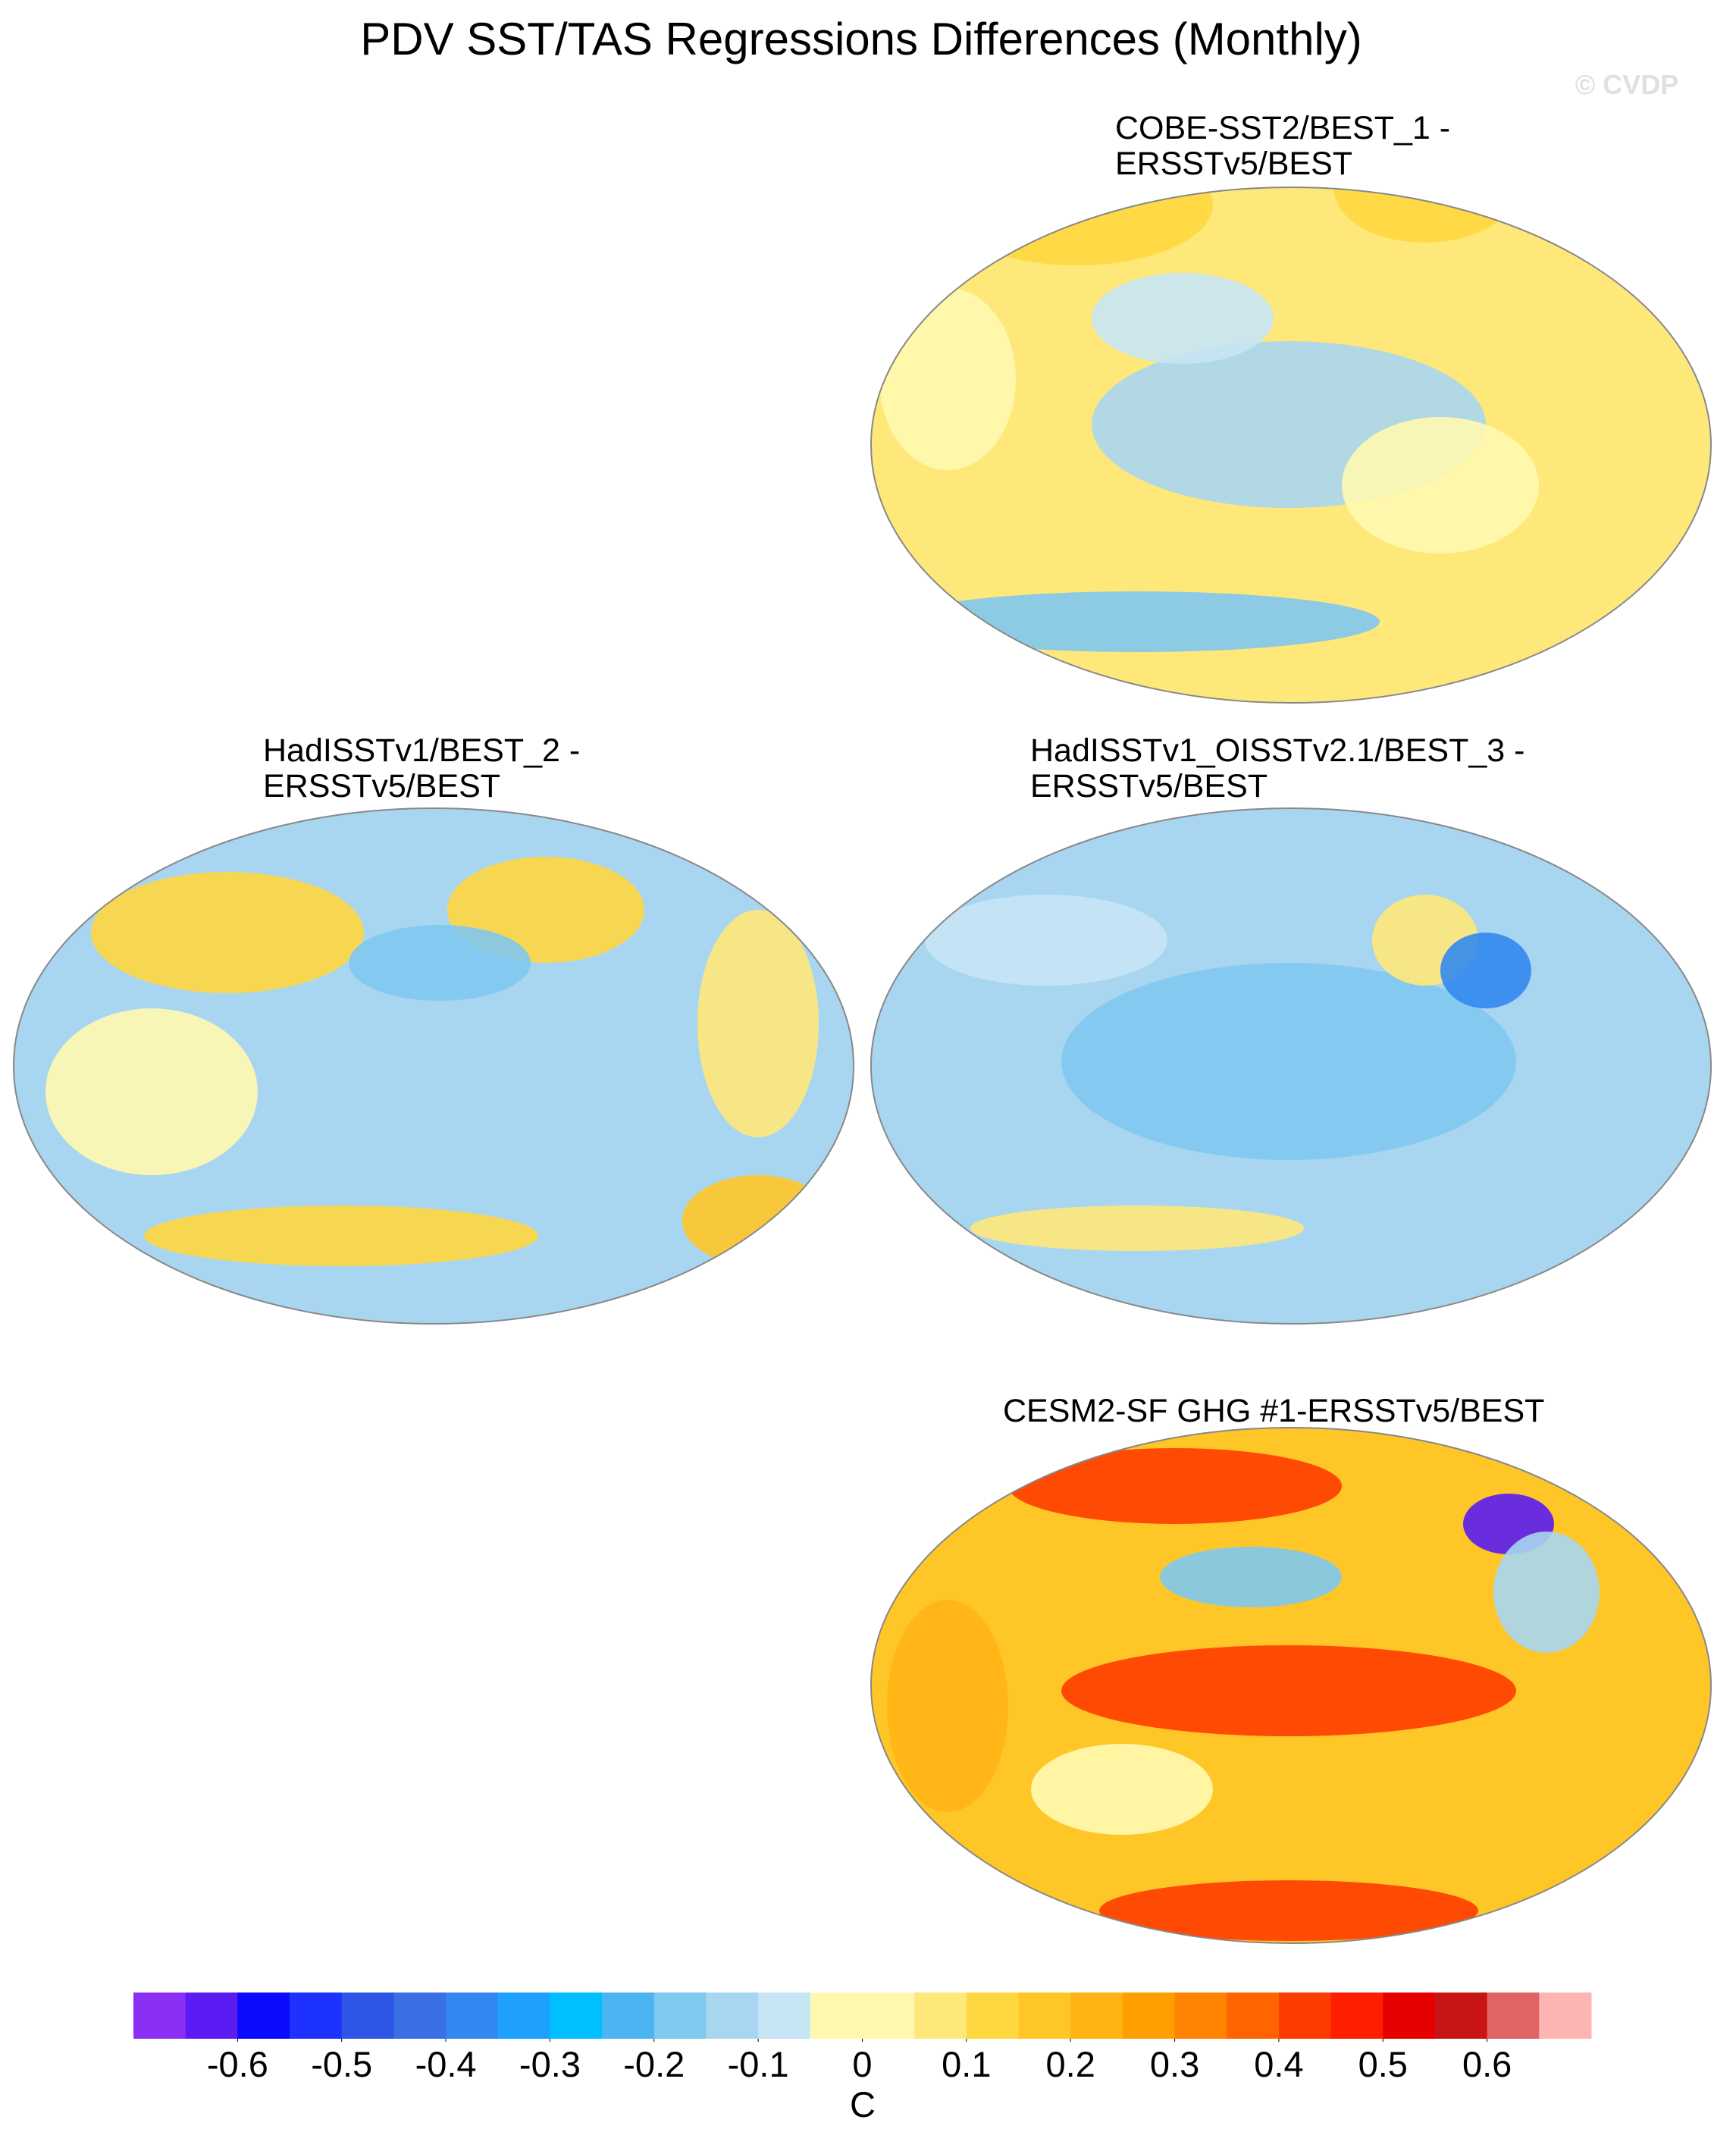 This screenshot has width=1736, height=2154. Describe the element at coordinates (1273, 1411) in the screenshot. I see `panel-title: CESM2-SF GHG #1-ERSSTv5/BEST` at that location.